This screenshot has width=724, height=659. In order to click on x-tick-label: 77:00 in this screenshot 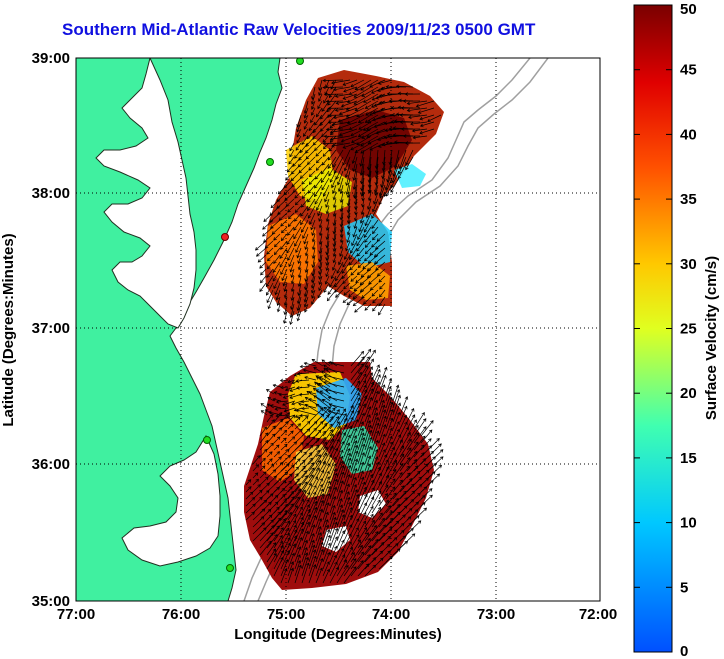, I will do `click(76, 614)`.